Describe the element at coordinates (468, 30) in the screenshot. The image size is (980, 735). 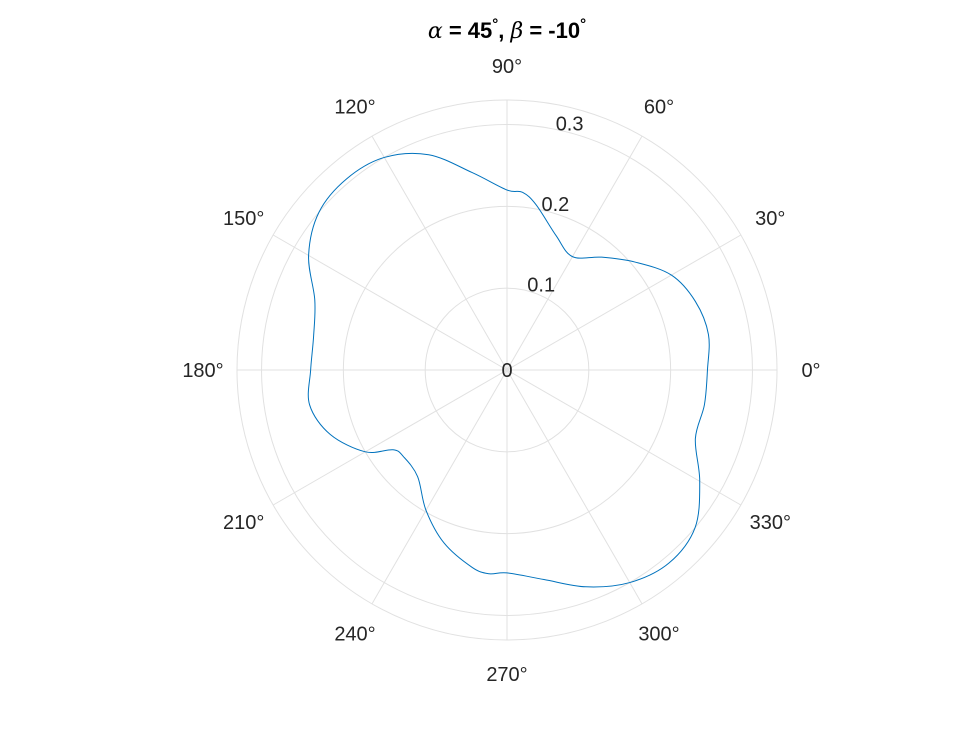
I see `title-alpha-text: = 45` at that location.